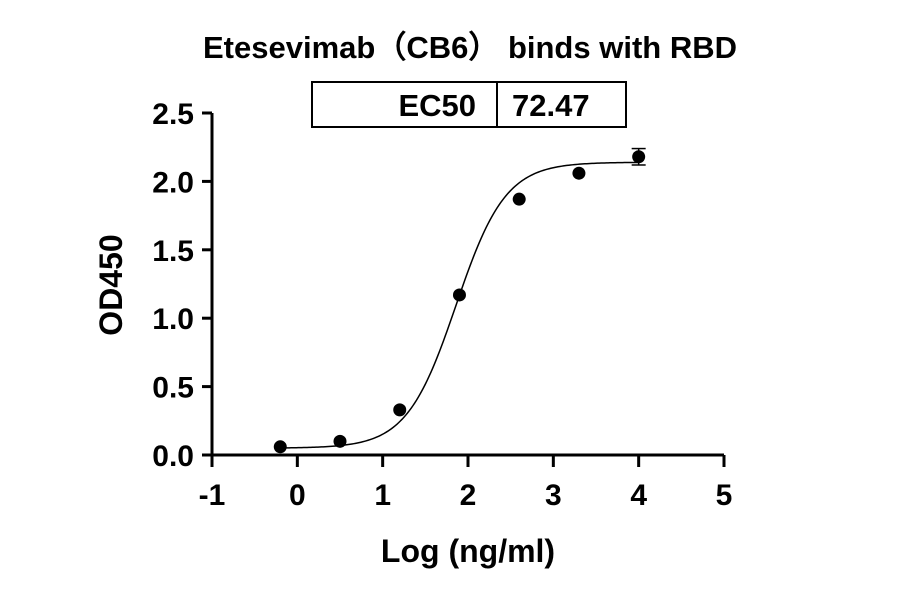  What do you see at coordinates (468, 495) in the screenshot?
I see `x-tick-label: 2` at bounding box center [468, 495].